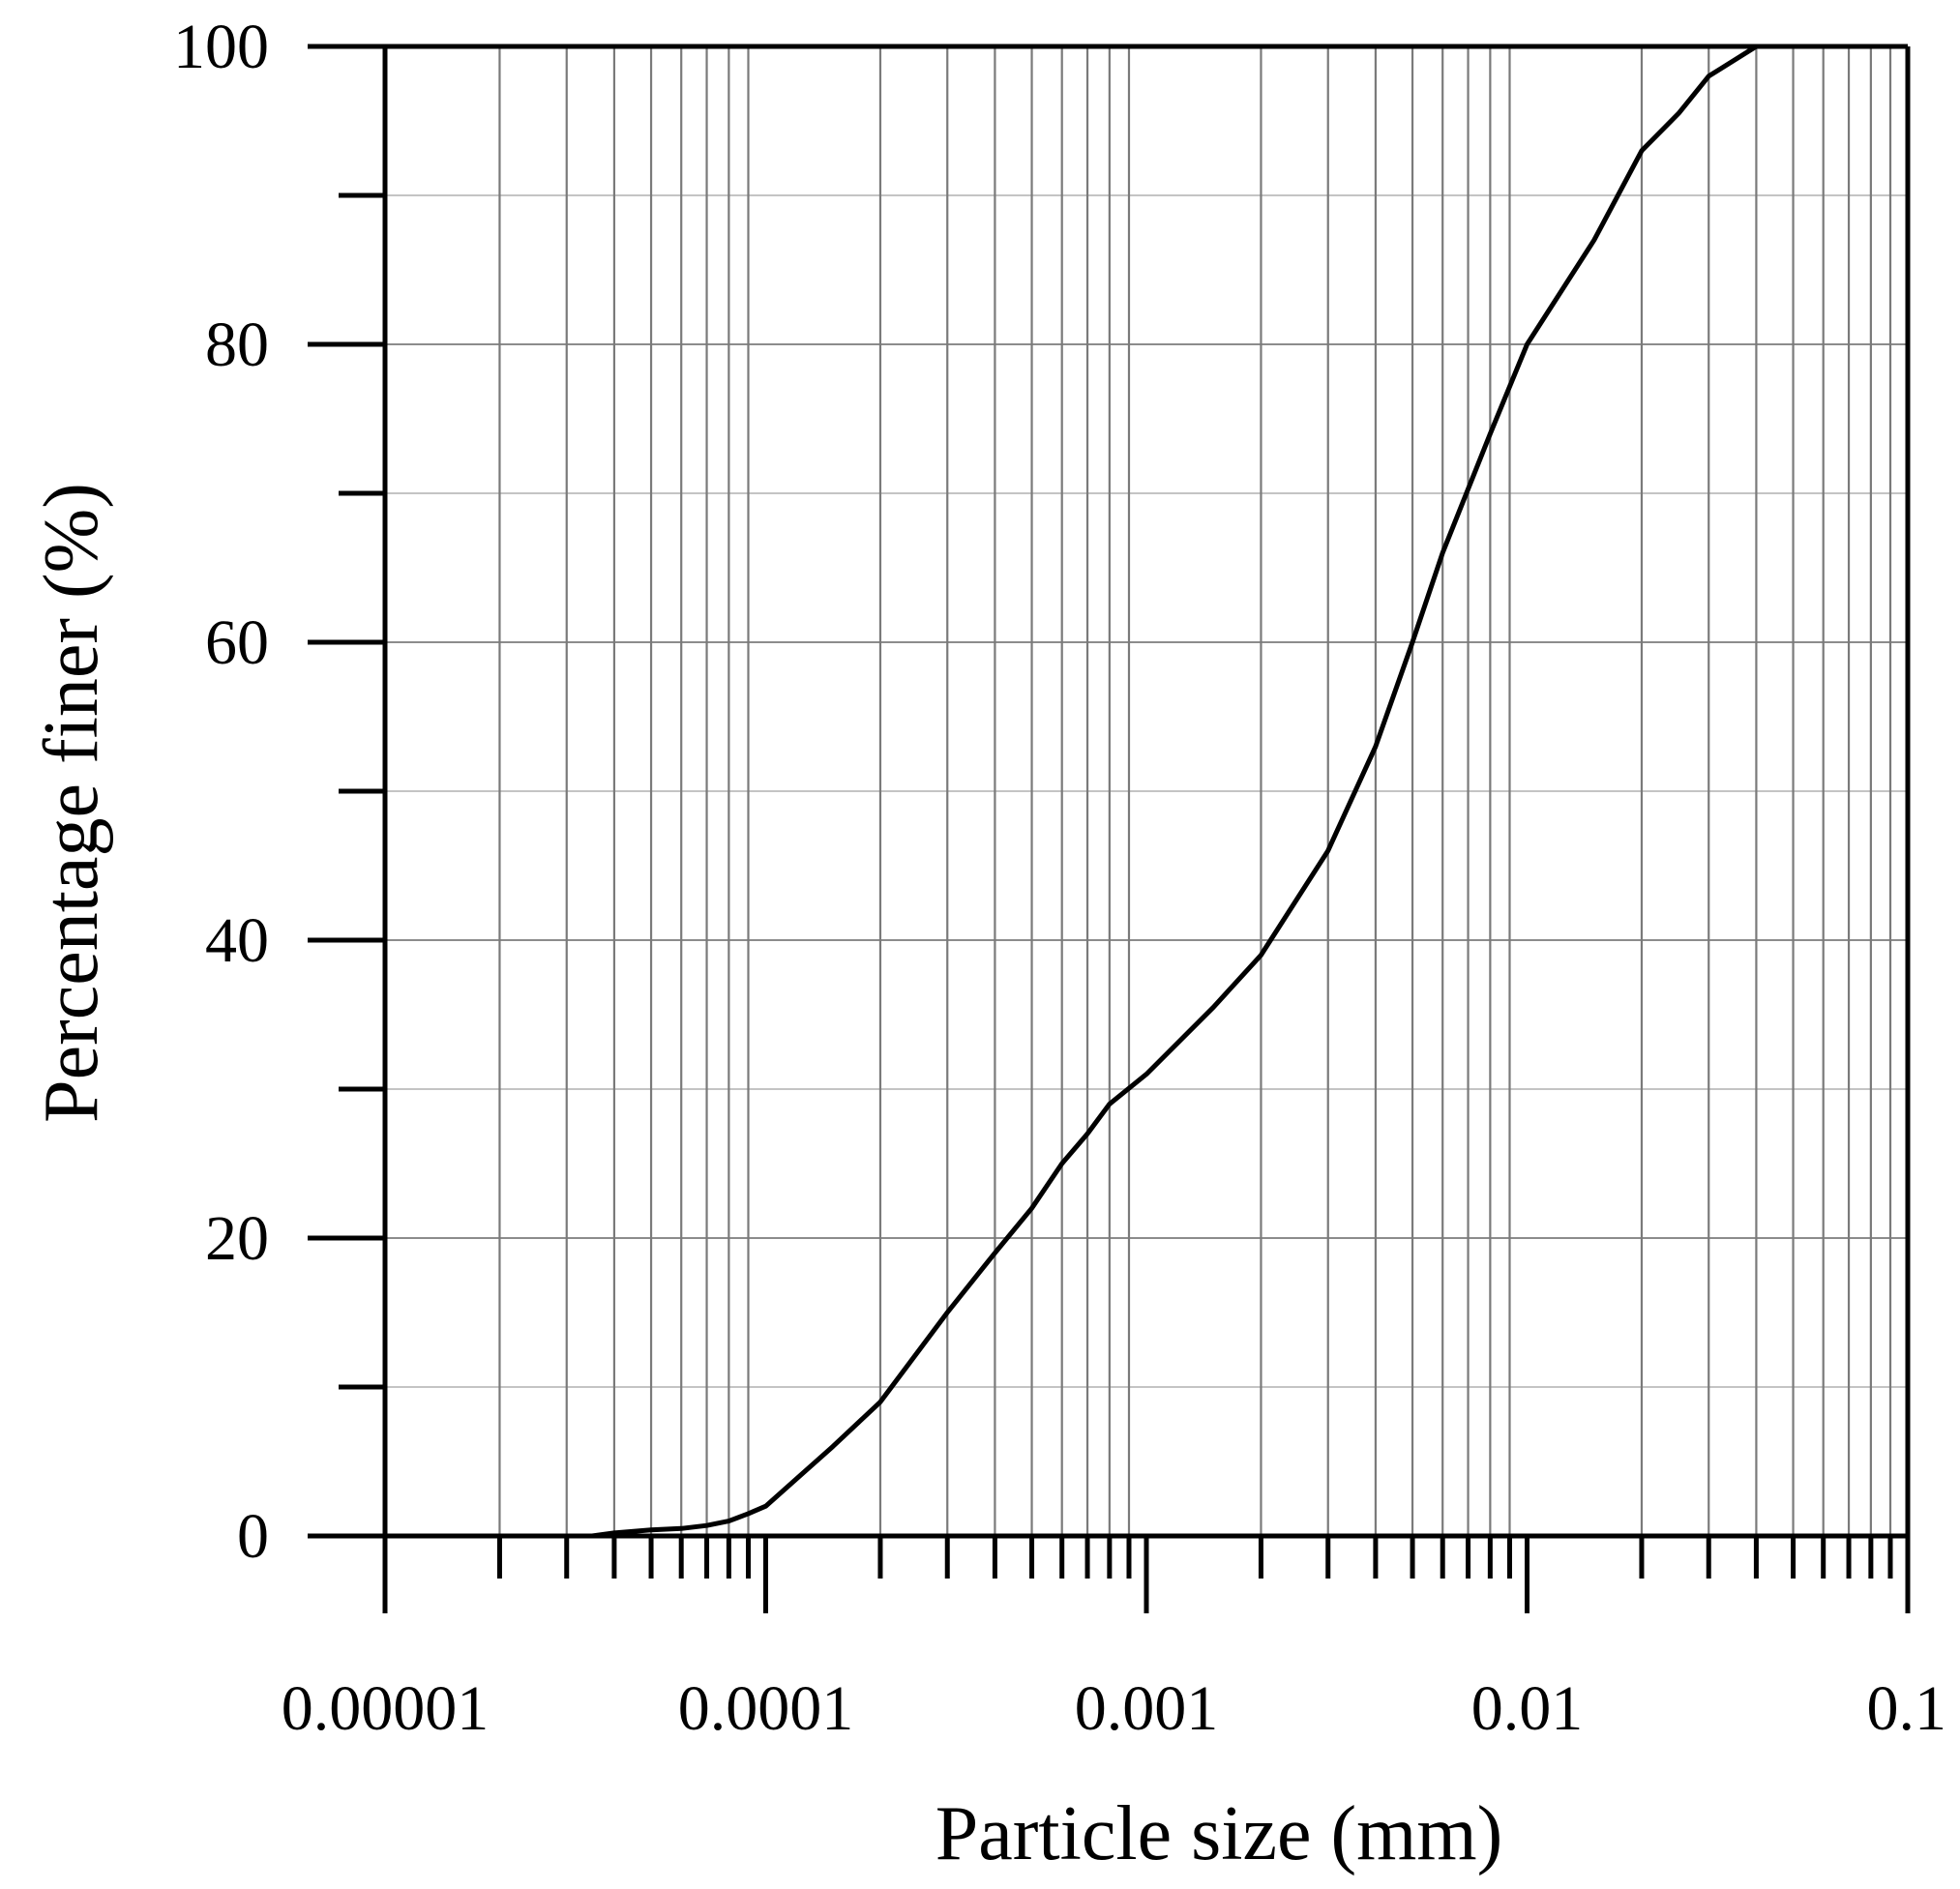  What do you see at coordinates (766, 1709) in the screenshot?
I see `x-tick-label: 0.0001` at bounding box center [766, 1709].